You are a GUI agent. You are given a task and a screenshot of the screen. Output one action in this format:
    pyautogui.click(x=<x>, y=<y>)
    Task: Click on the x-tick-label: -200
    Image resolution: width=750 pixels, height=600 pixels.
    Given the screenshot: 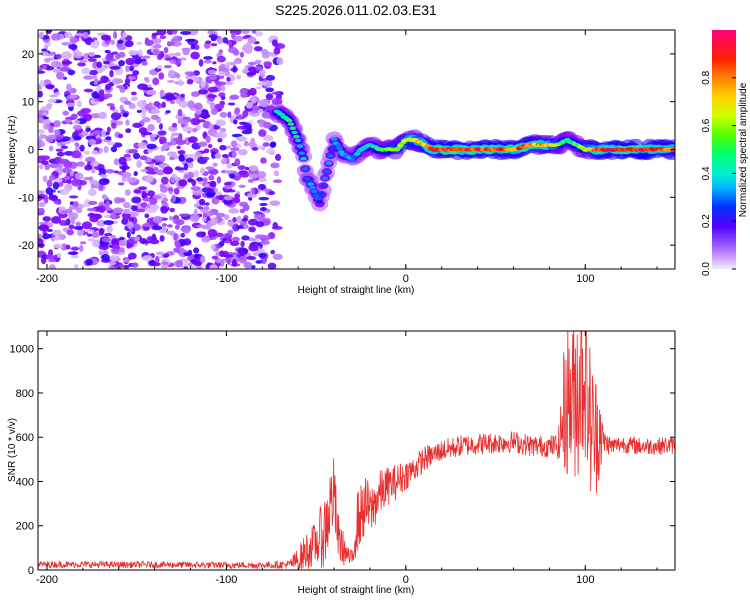 What is the action you would take?
    pyautogui.click(x=47, y=279)
    